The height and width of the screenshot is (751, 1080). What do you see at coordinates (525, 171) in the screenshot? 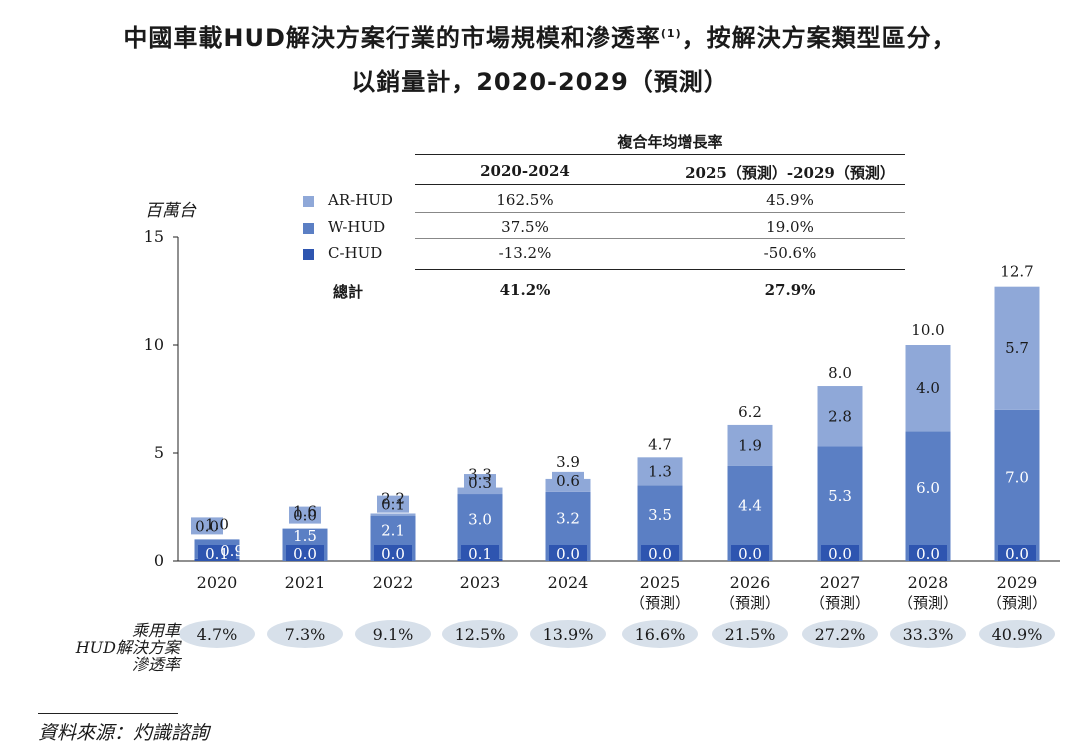
I see `cagr-col1-header: 2020-2024` at bounding box center [525, 171].